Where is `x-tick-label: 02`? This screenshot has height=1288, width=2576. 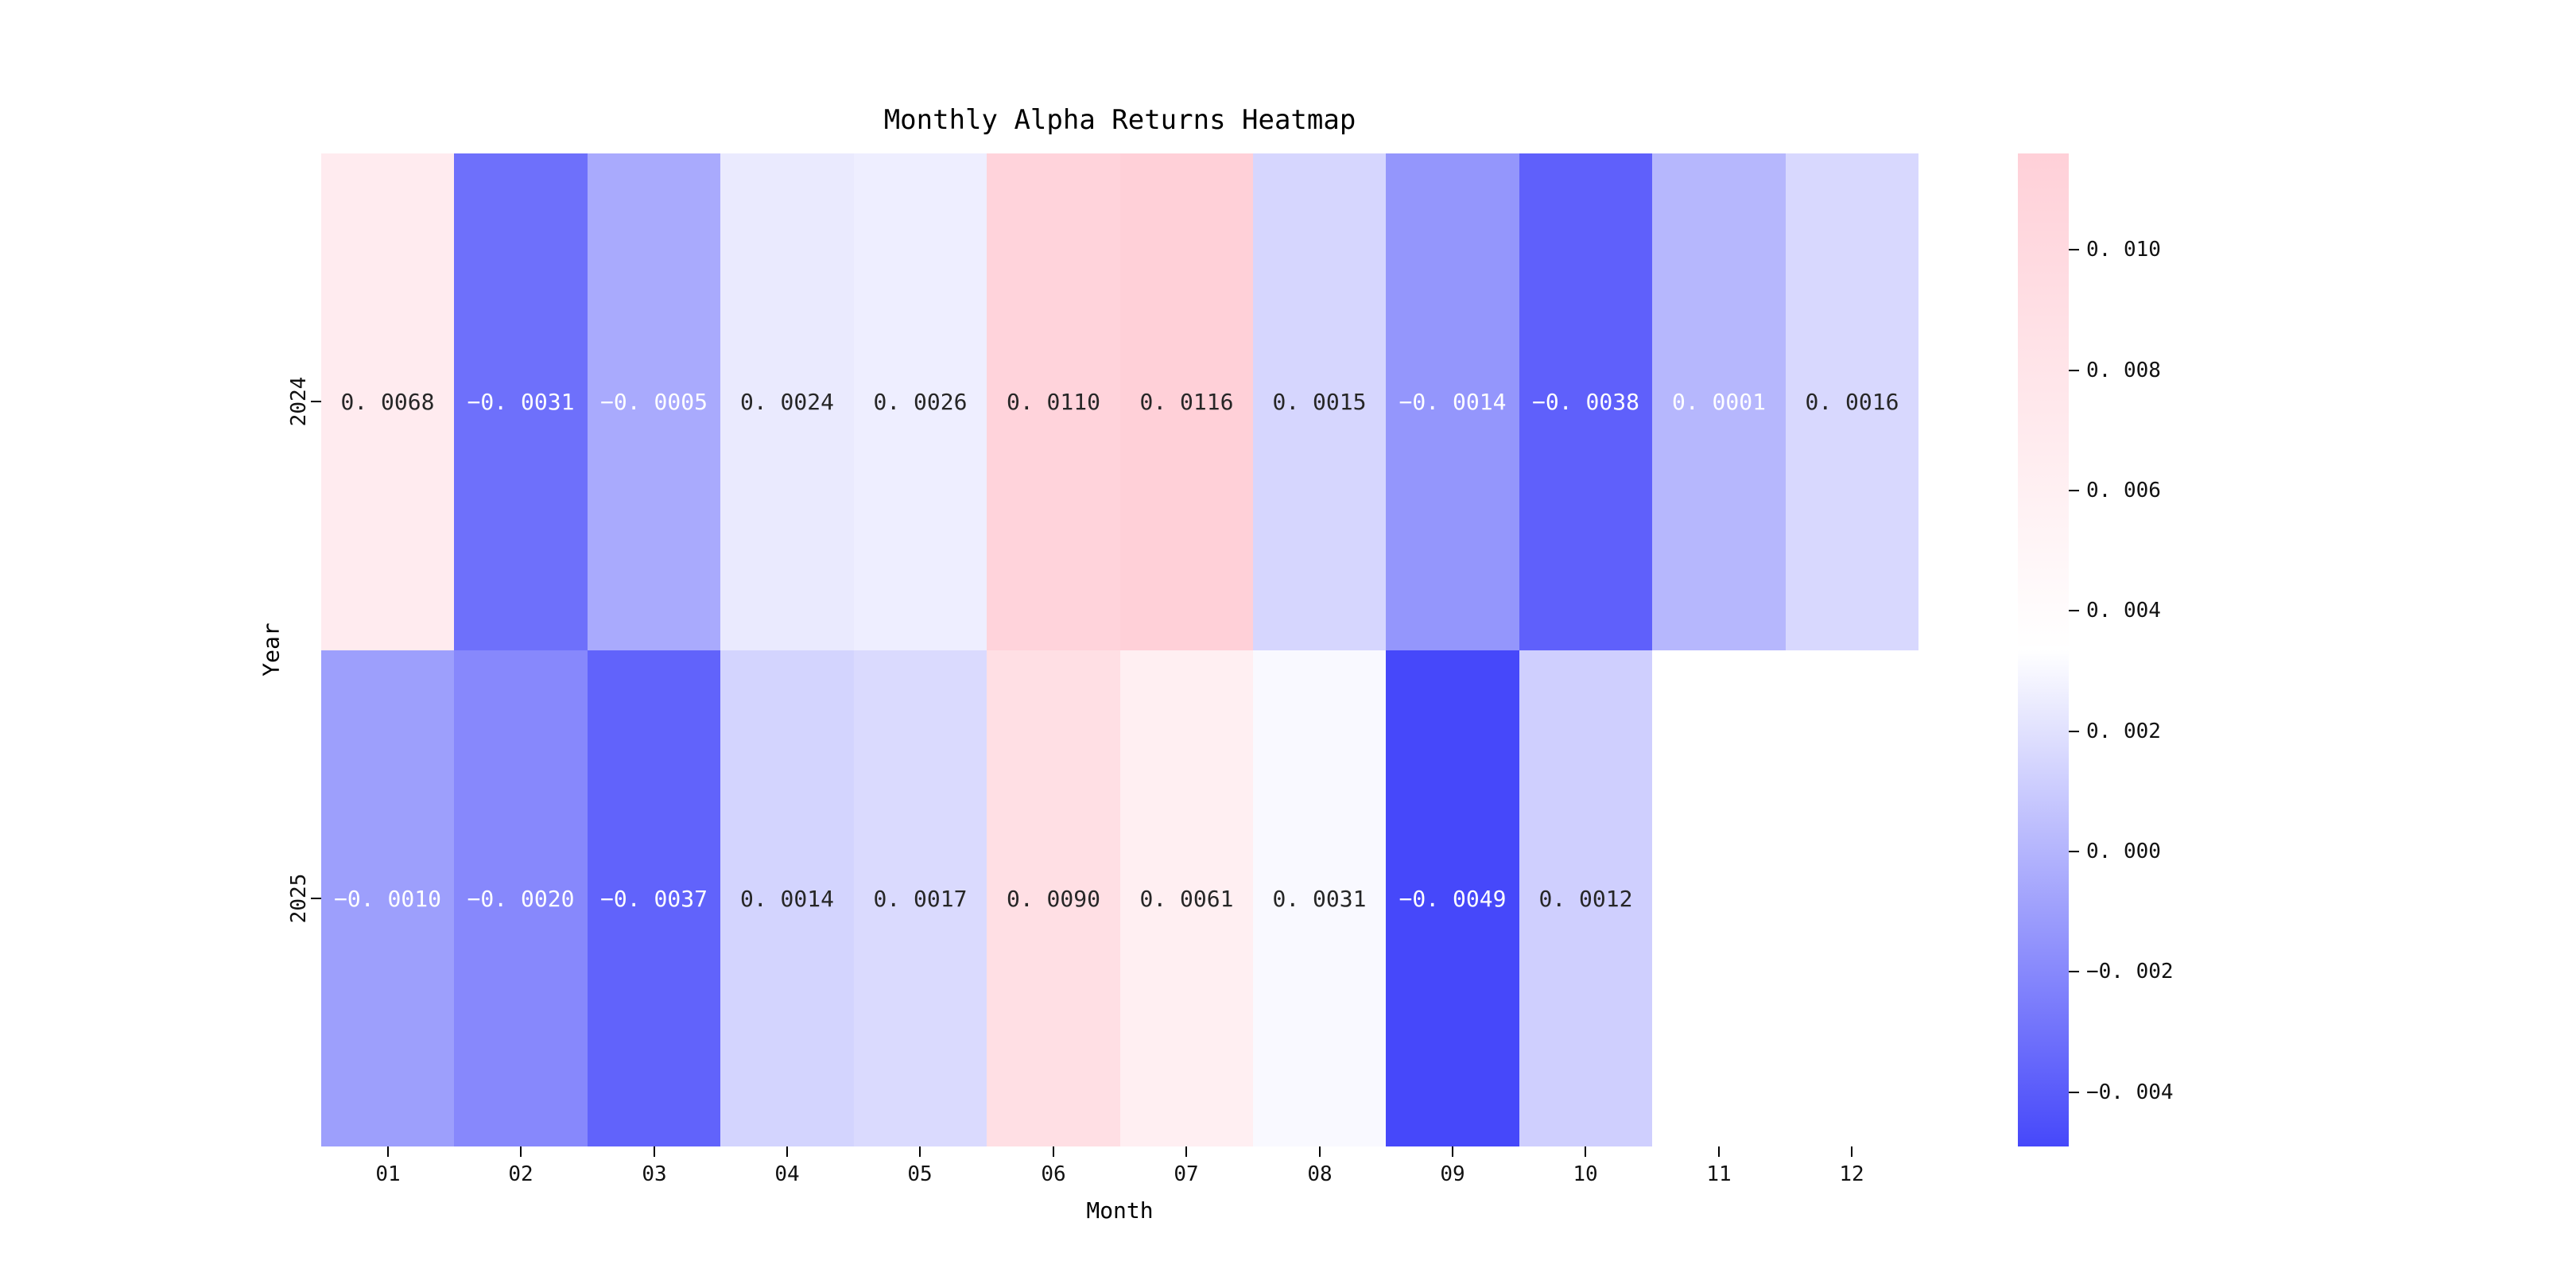 x-tick-label: 02 is located at coordinates (521, 1174).